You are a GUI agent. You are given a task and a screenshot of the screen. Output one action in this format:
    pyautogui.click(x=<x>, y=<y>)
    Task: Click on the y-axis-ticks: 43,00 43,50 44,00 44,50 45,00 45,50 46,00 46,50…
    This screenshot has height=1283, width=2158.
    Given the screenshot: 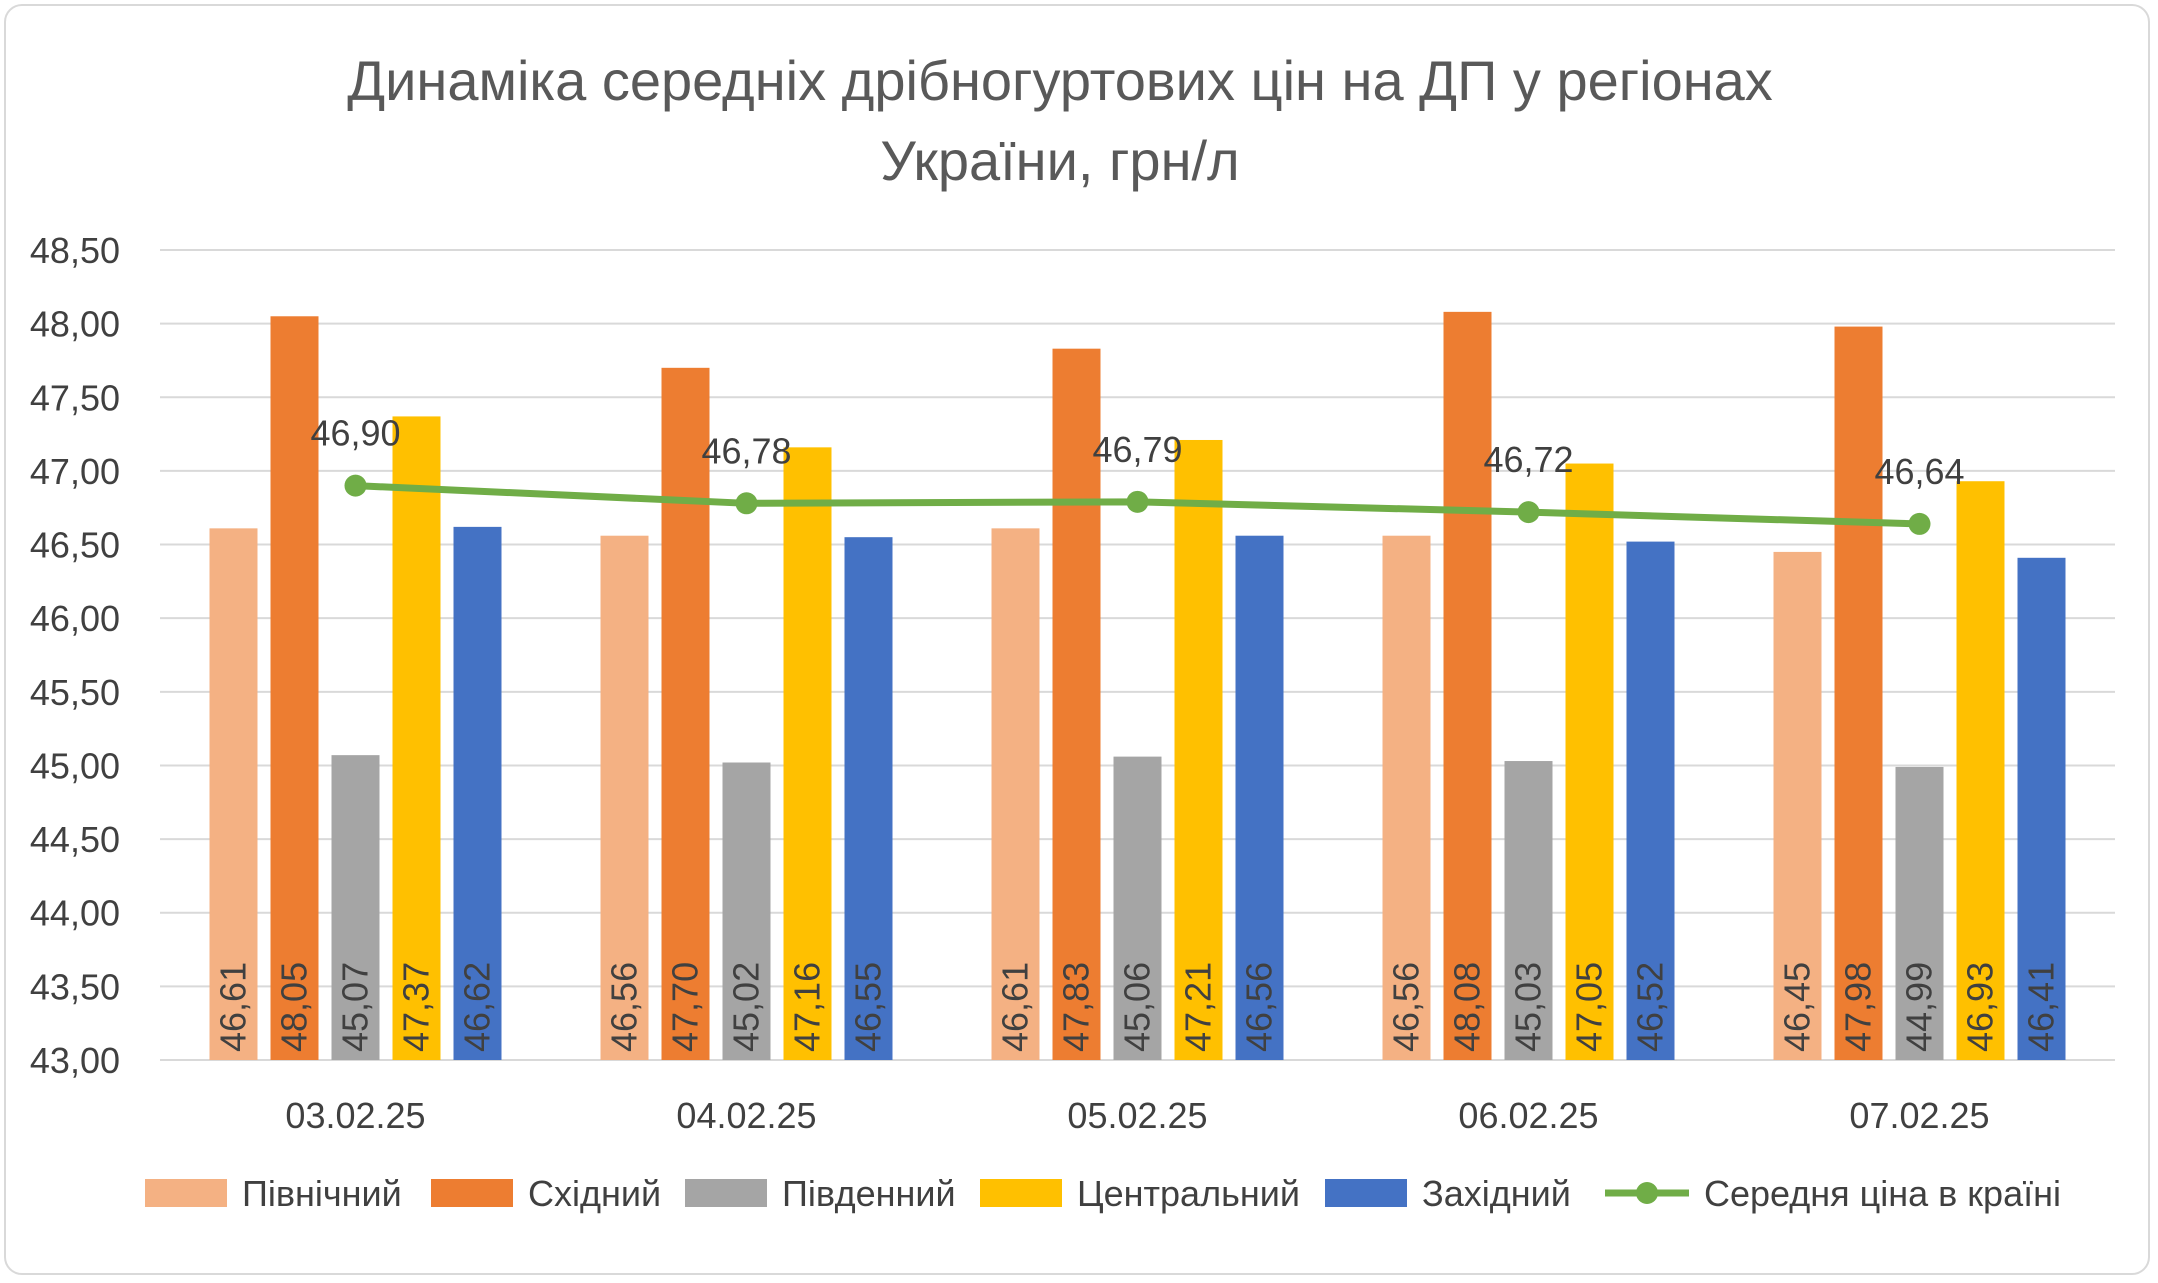 What is the action you would take?
    pyautogui.click(x=75, y=655)
    